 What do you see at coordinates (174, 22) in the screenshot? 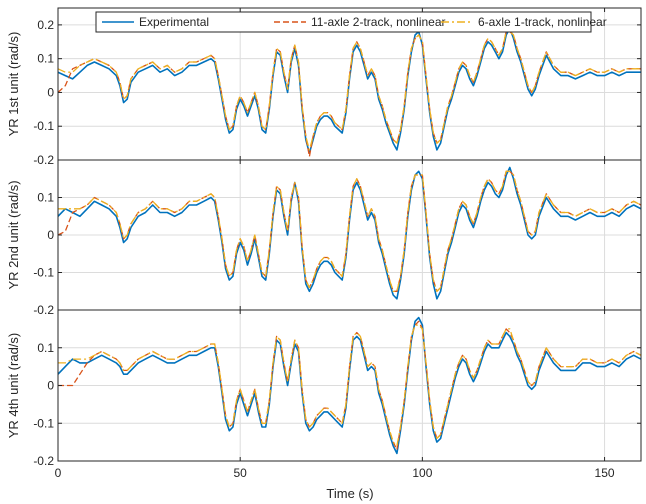
I see `legend-entry-label: Experimental` at bounding box center [174, 22].